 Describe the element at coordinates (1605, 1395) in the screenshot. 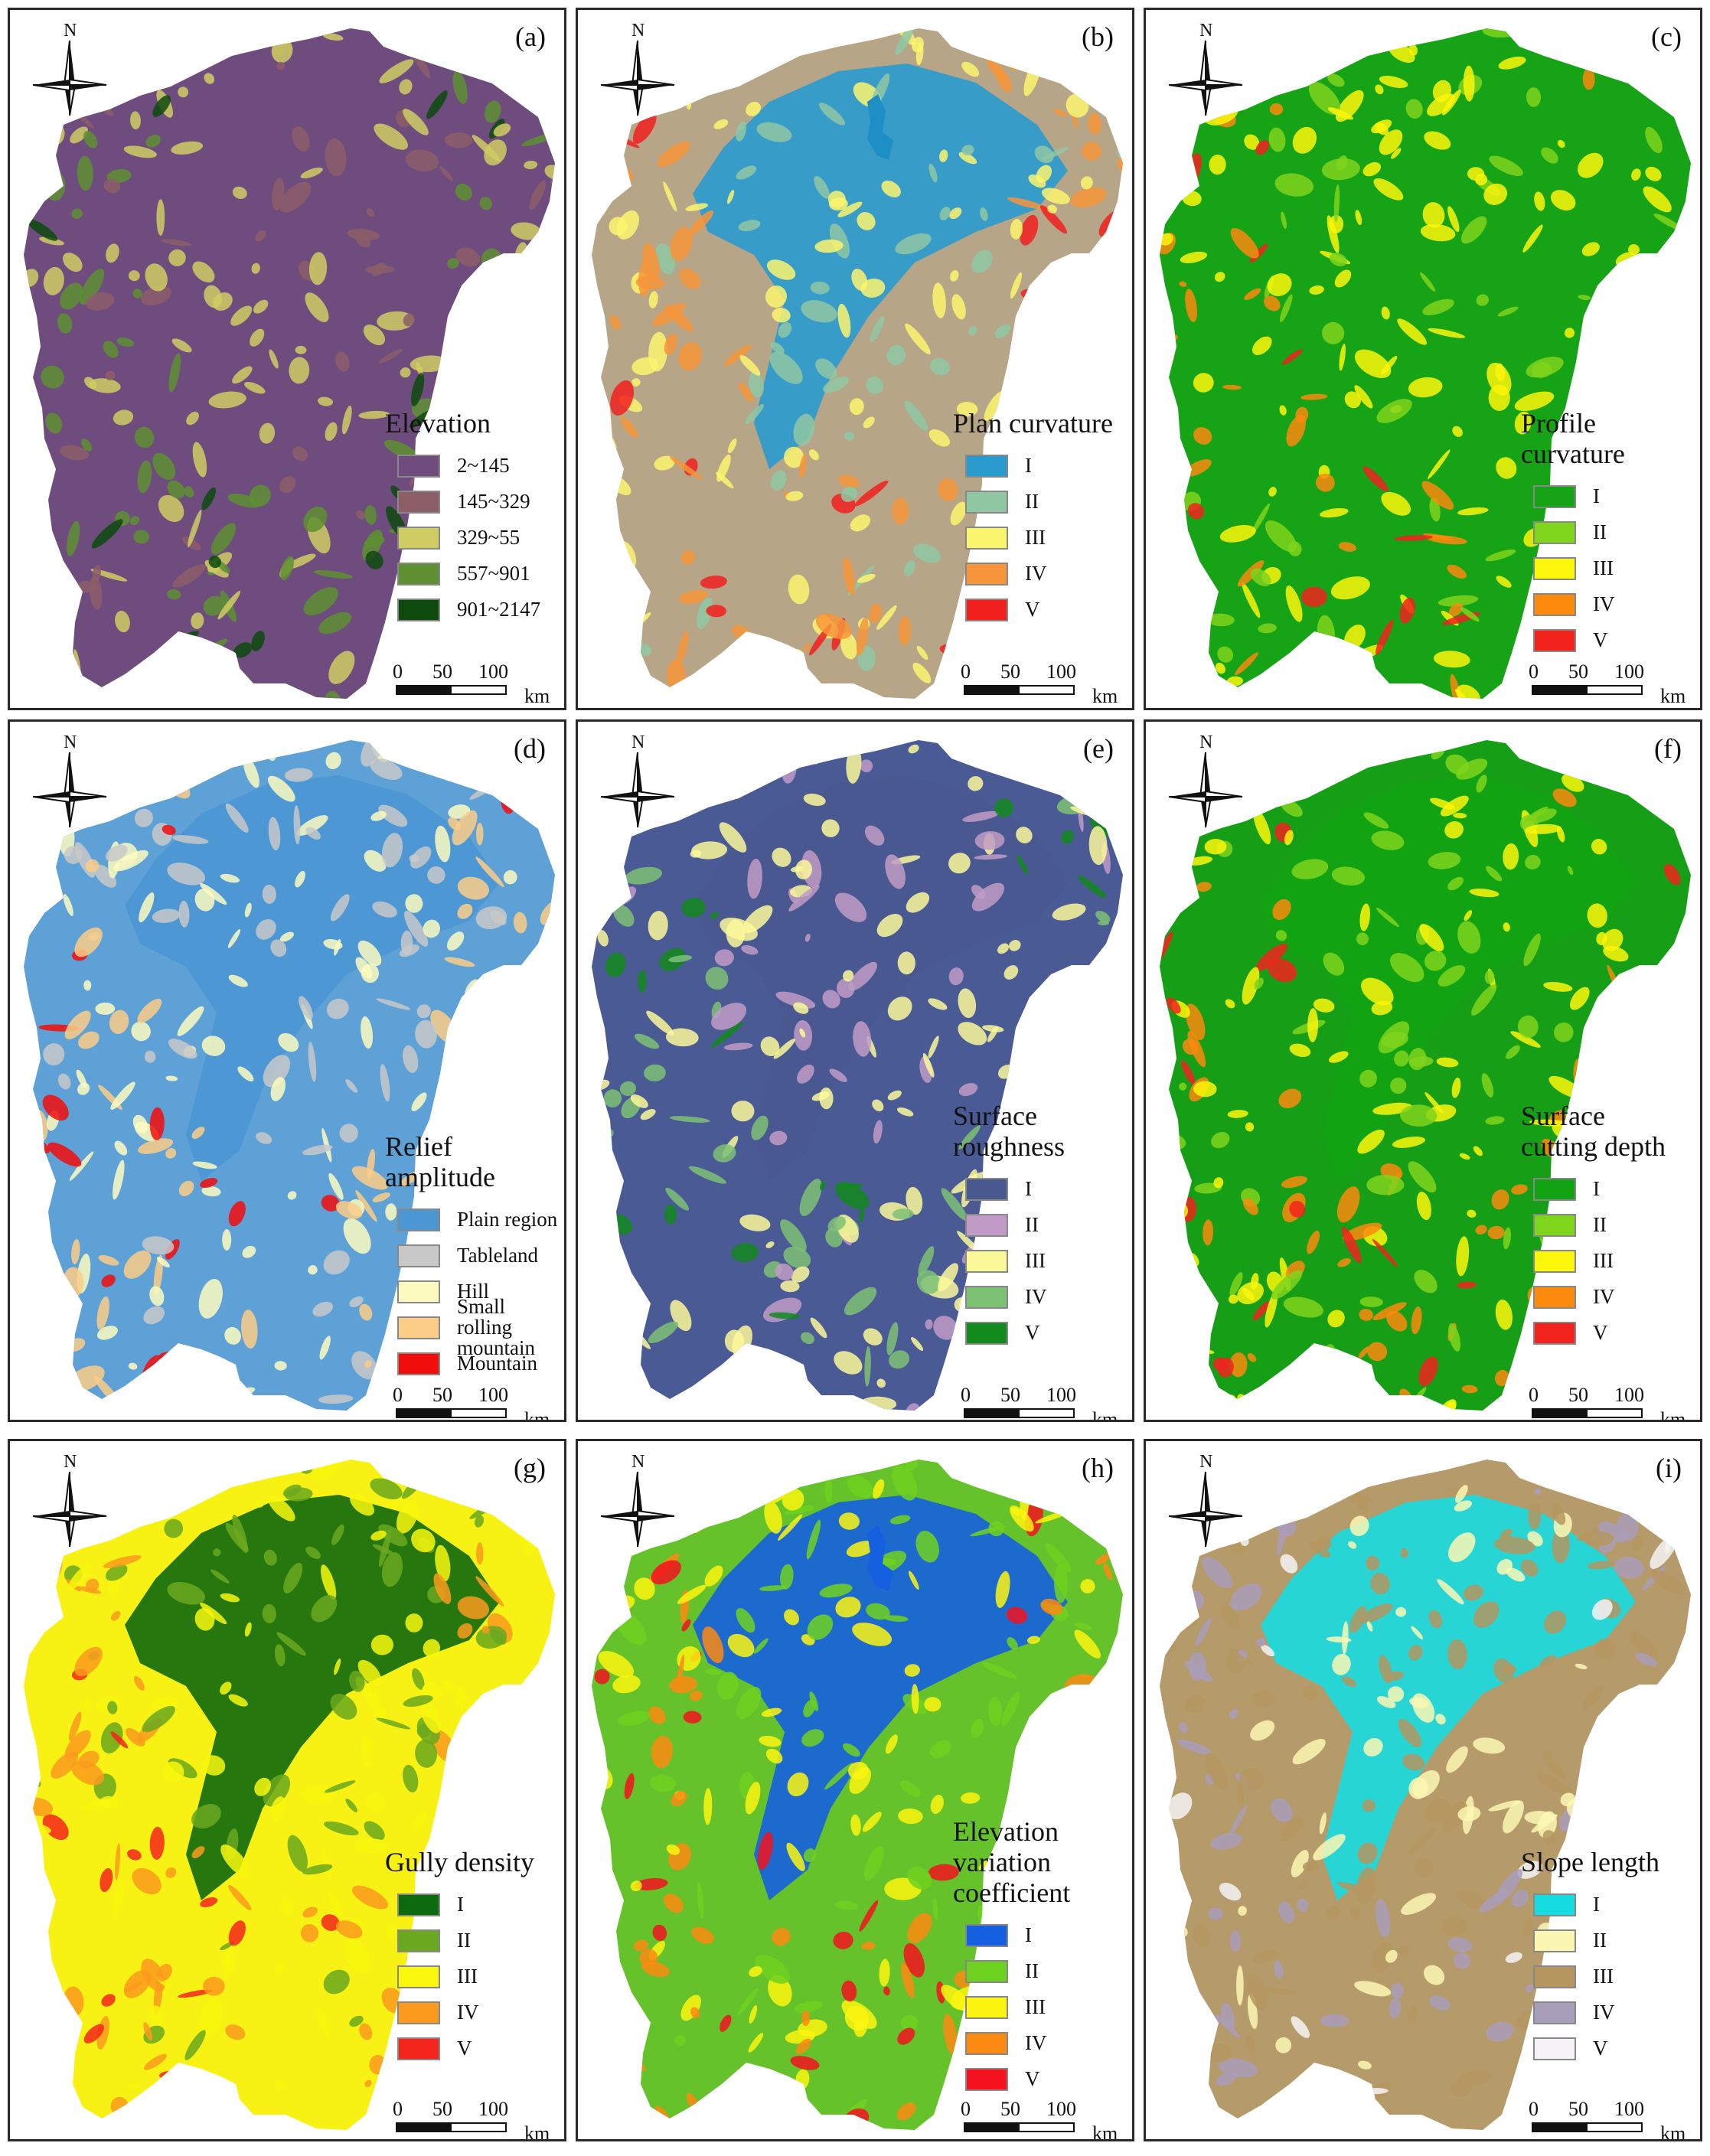

I see `scale-ticks: 0 50 100` at that location.